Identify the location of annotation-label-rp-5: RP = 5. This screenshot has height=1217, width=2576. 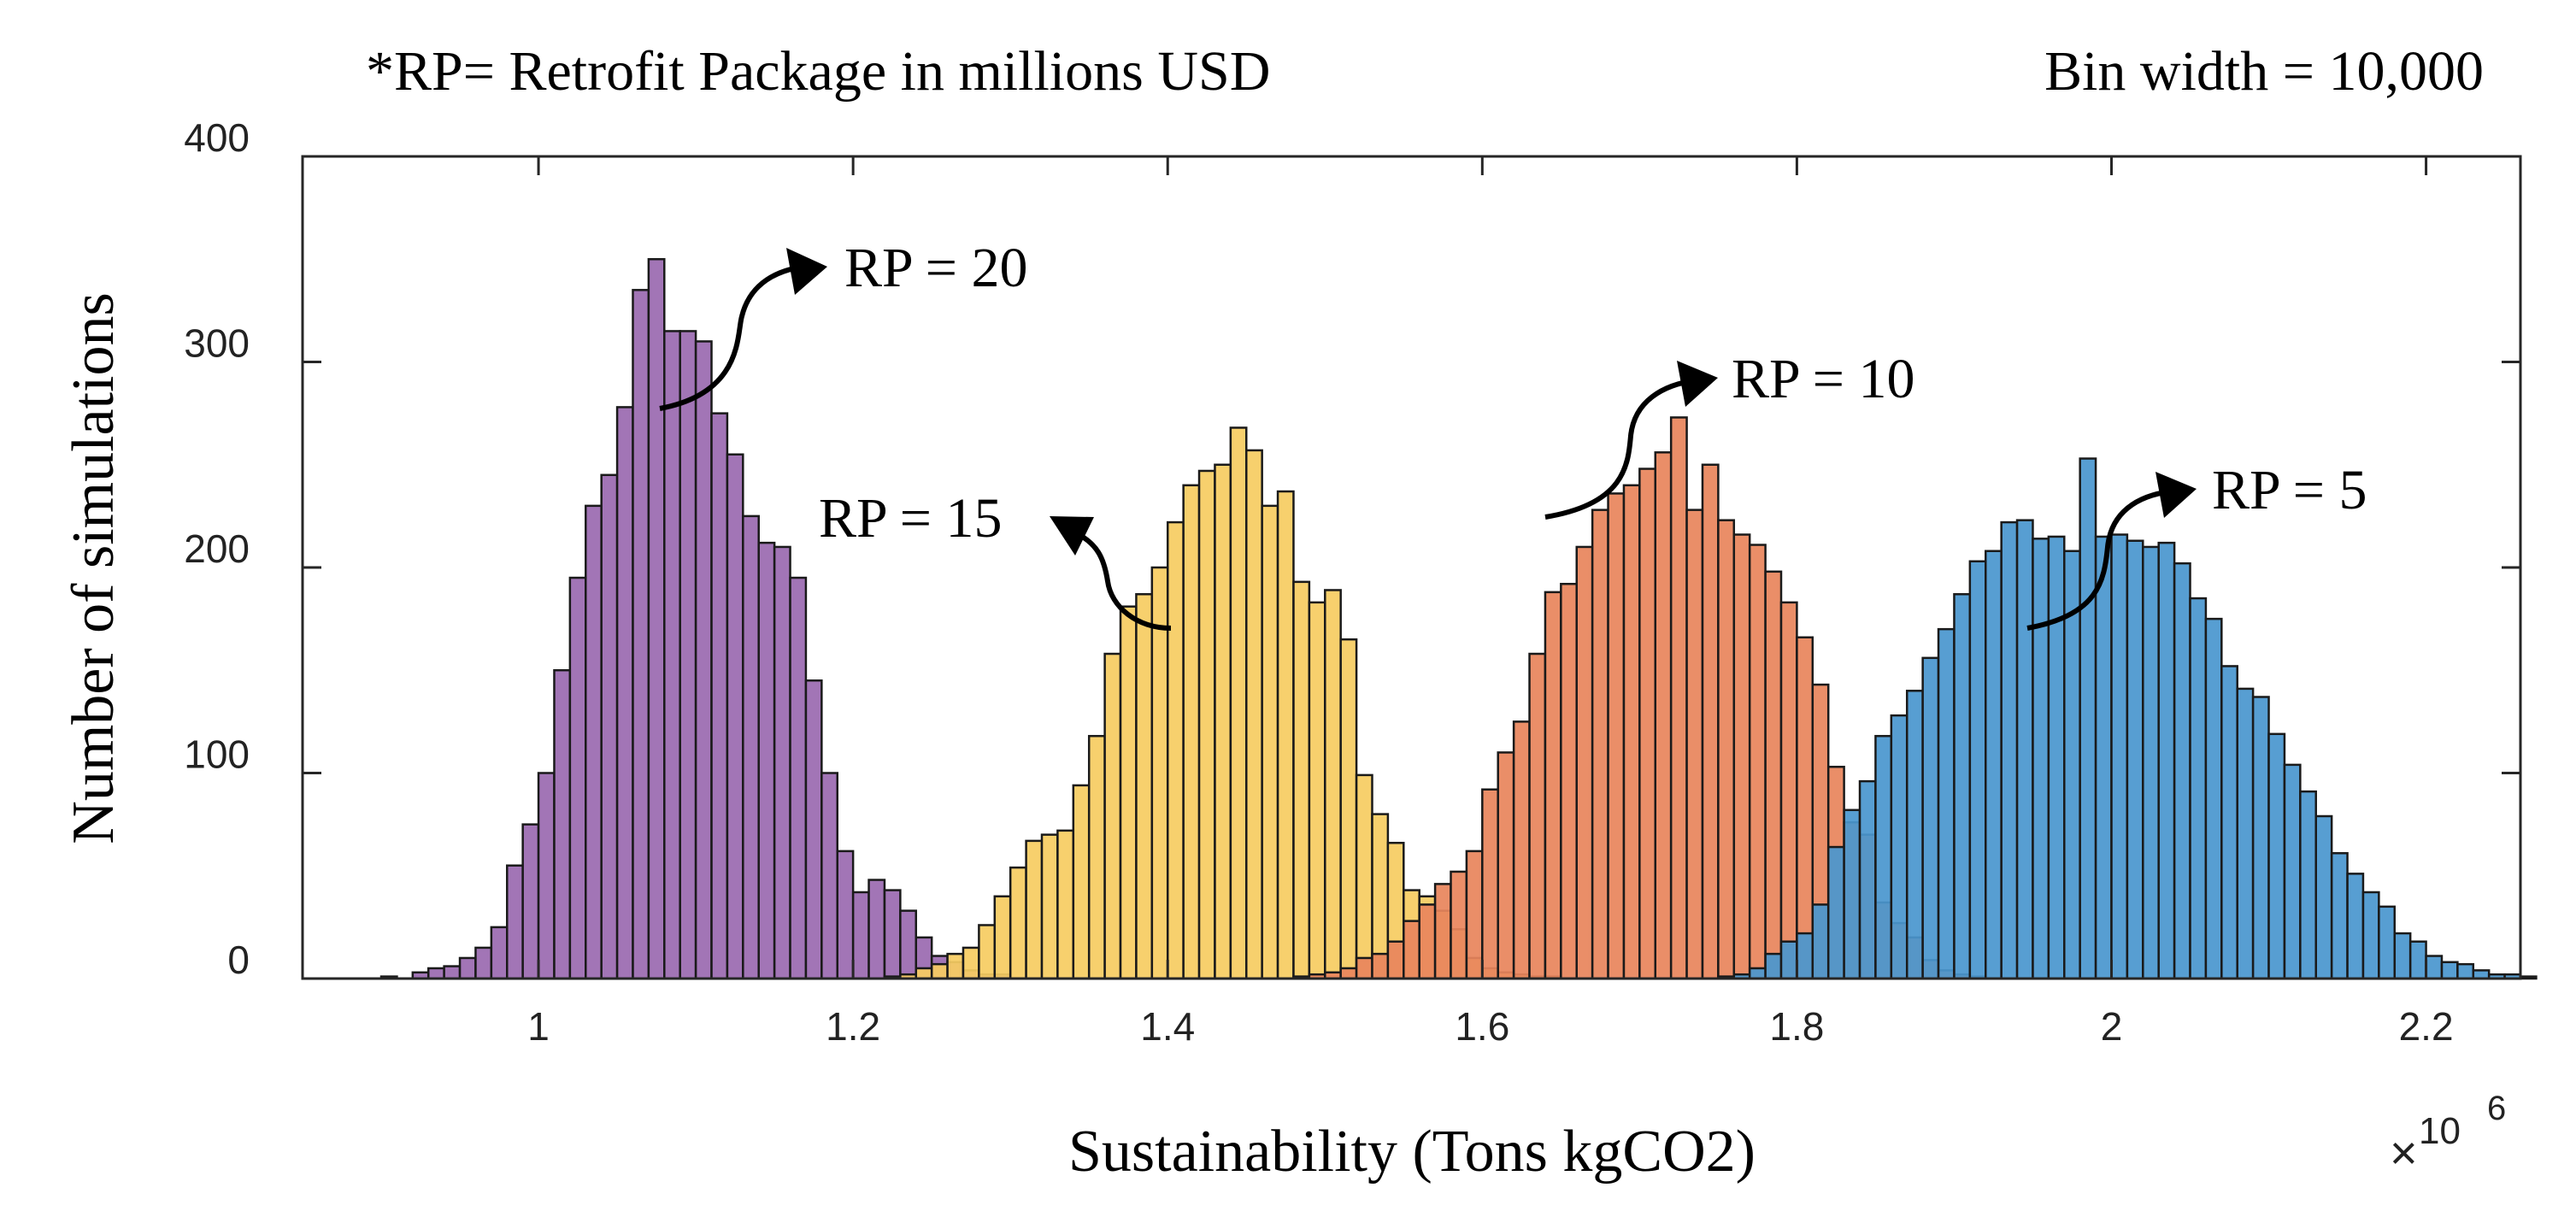
(2289, 490).